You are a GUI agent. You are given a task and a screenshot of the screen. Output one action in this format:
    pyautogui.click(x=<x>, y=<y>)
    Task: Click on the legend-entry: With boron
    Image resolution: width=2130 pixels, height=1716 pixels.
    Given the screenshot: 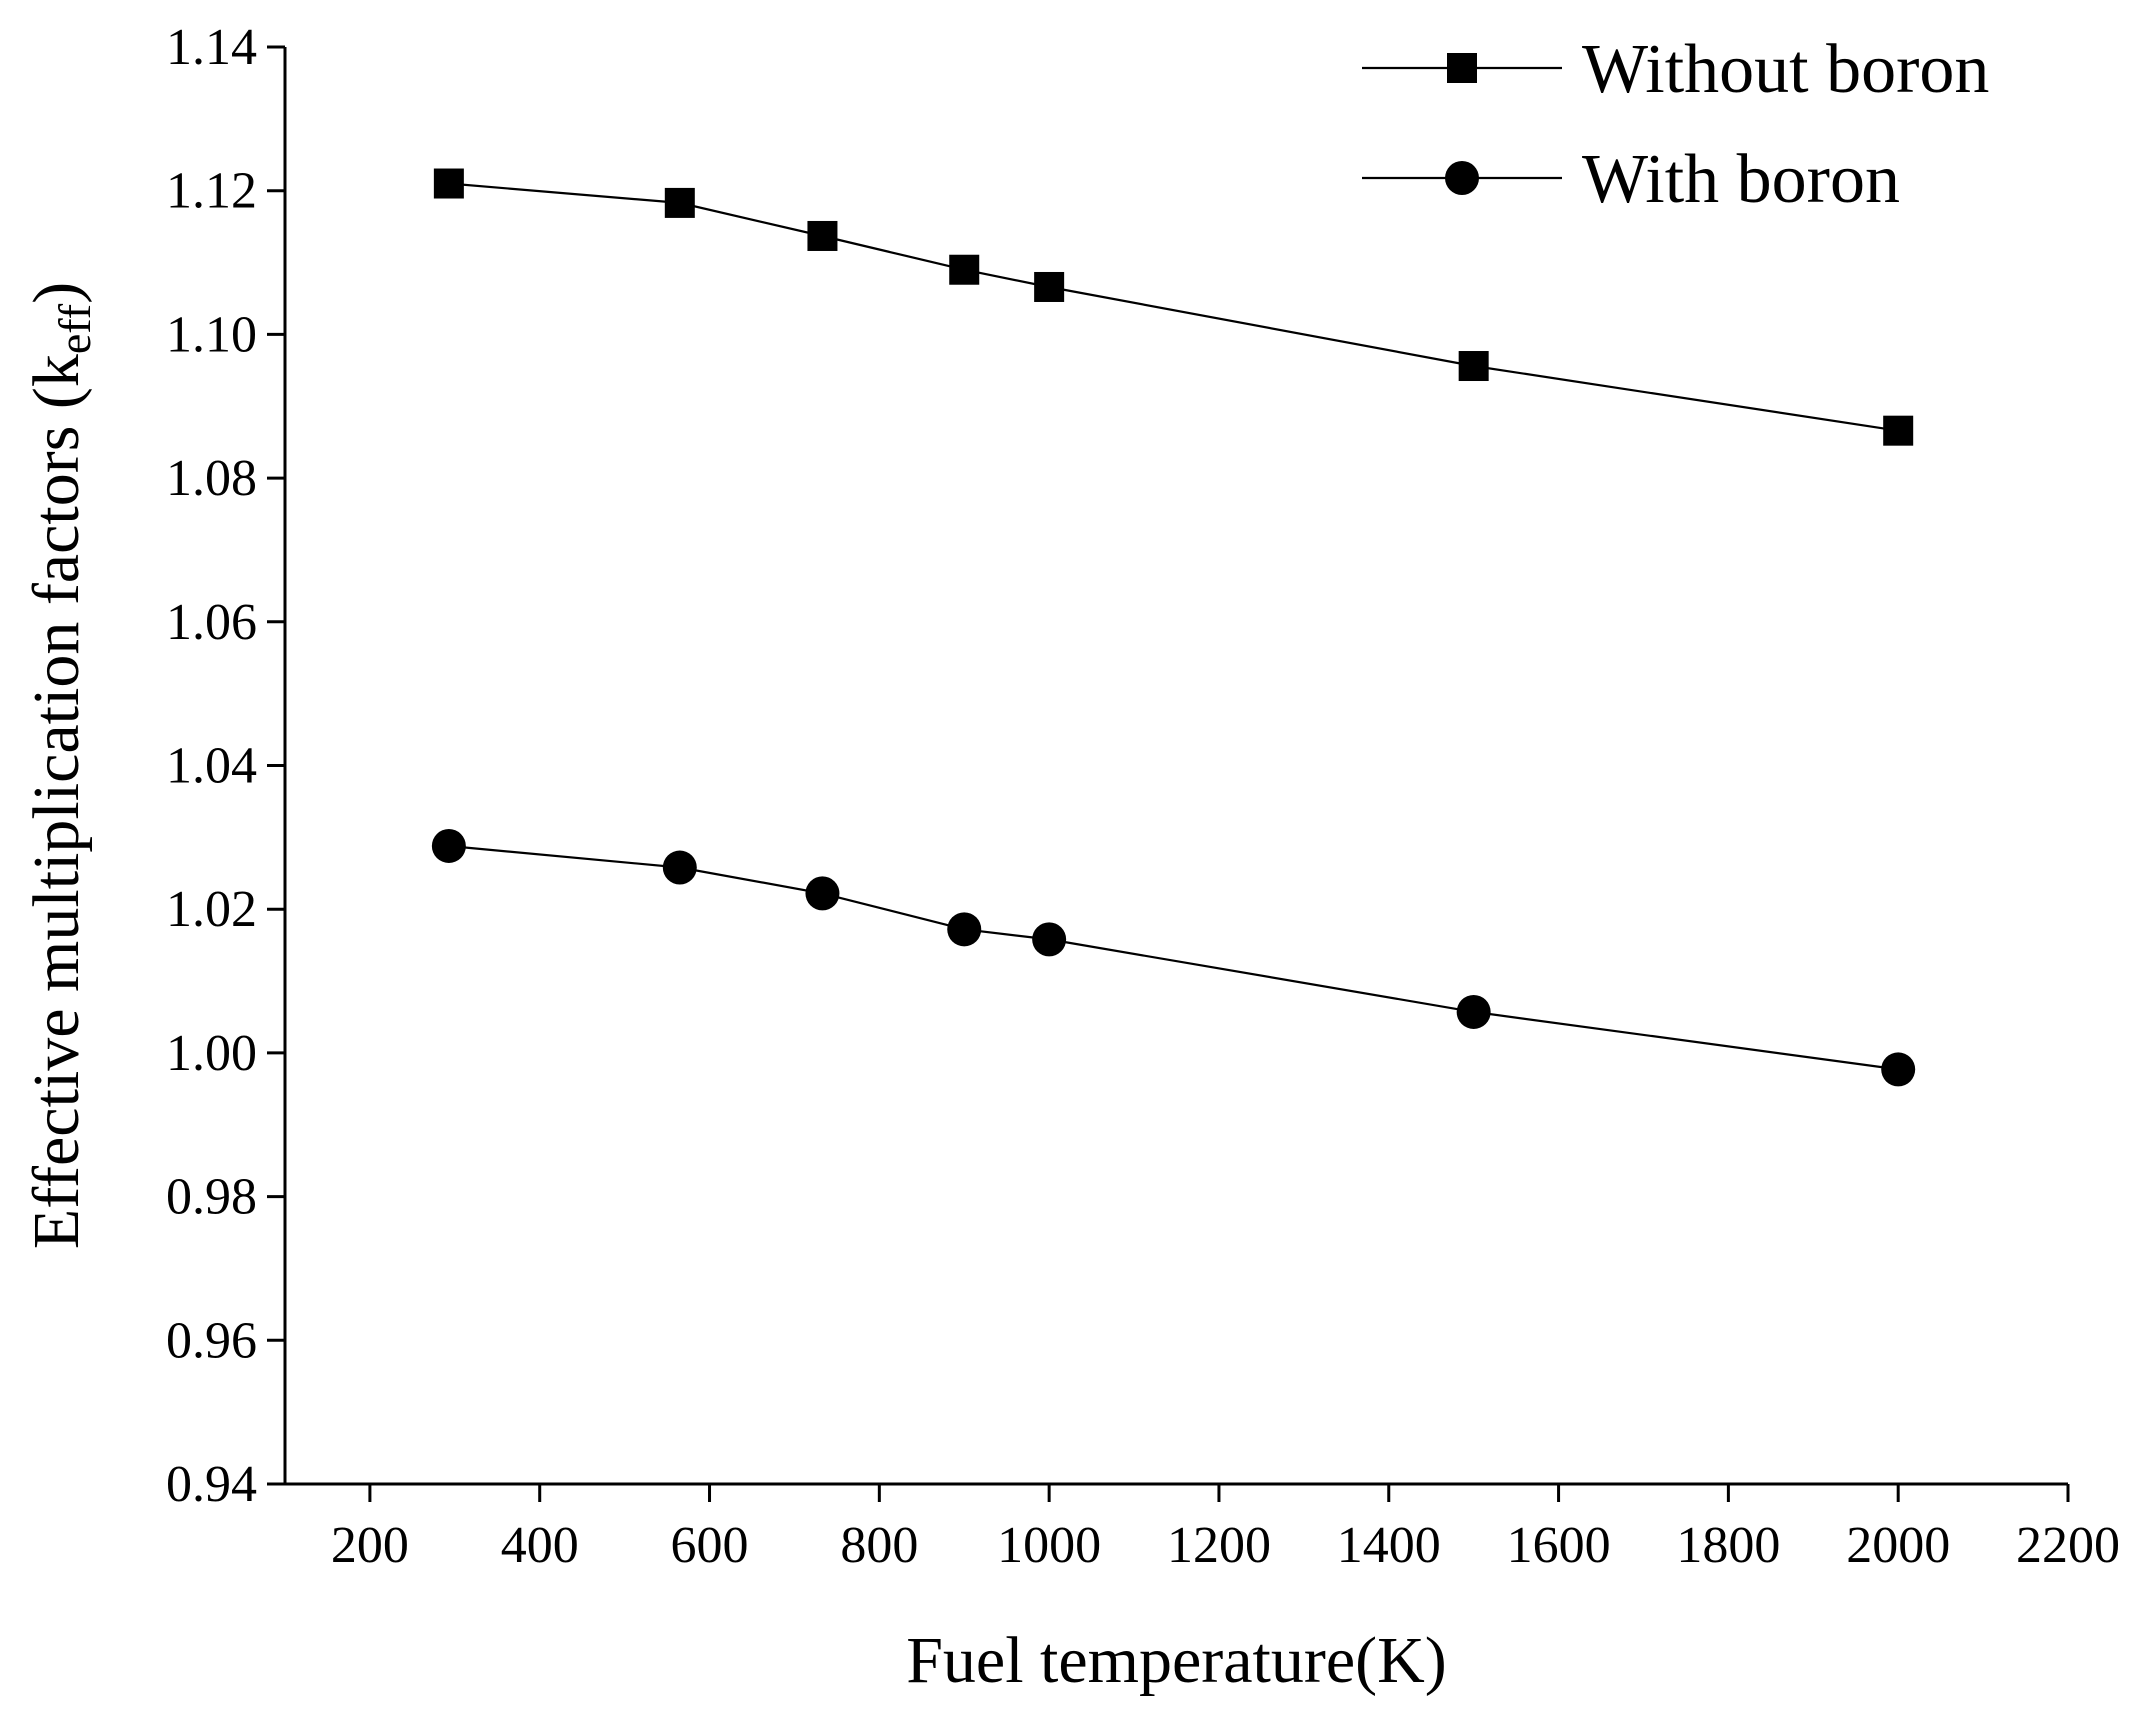 What is the action you would take?
    pyautogui.click(x=1631, y=179)
    